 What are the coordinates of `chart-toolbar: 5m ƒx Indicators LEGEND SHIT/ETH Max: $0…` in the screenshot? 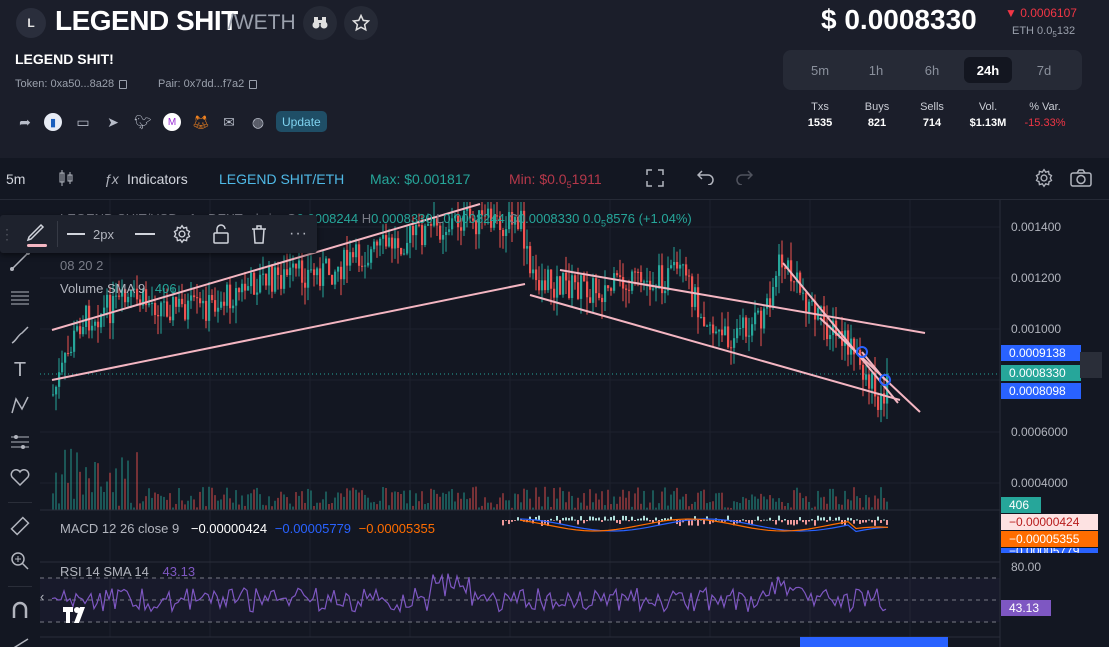 It's located at (554, 179).